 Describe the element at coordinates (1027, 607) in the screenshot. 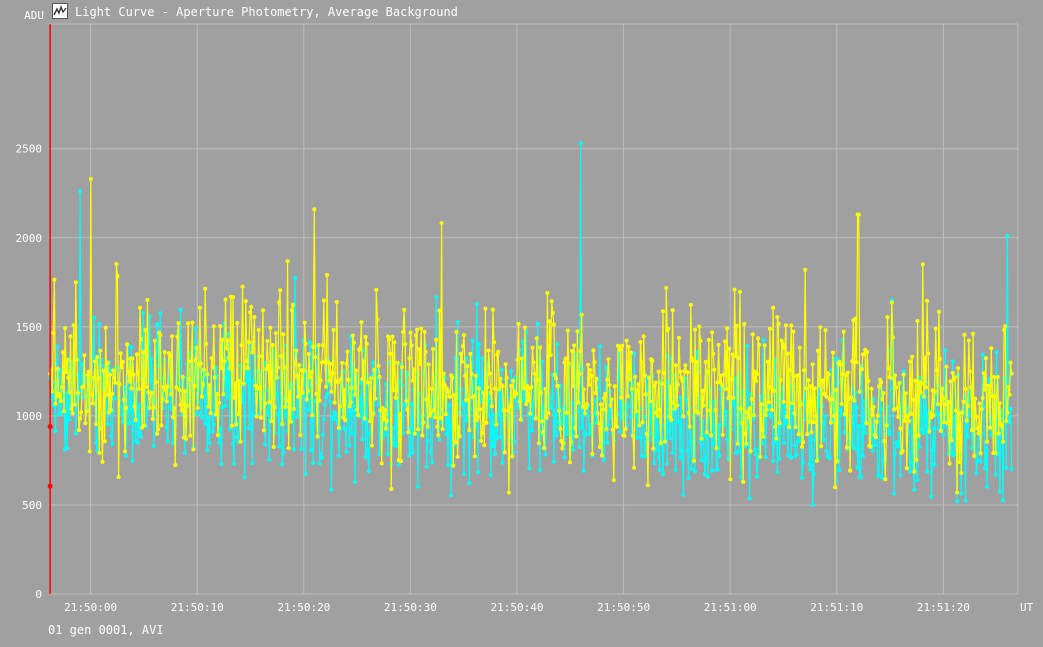

I see `x-axis-label: UT` at that location.